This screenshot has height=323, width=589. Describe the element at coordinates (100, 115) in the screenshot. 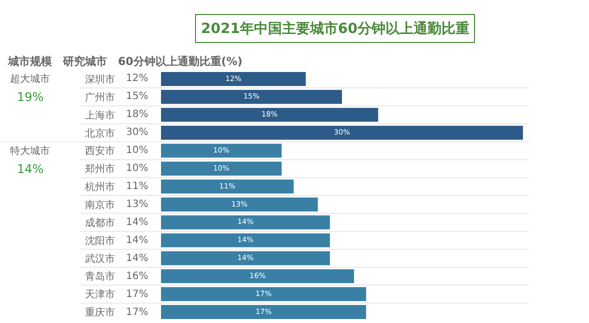

I see `y-tick-label: 上海市` at that location.